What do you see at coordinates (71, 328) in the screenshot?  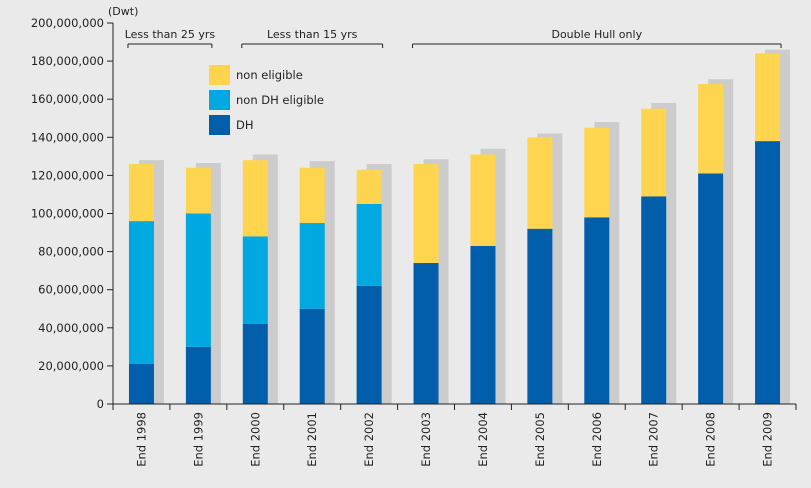 I see `y-tick-label-2: 40,000,000` at bounding box center [71, 328].